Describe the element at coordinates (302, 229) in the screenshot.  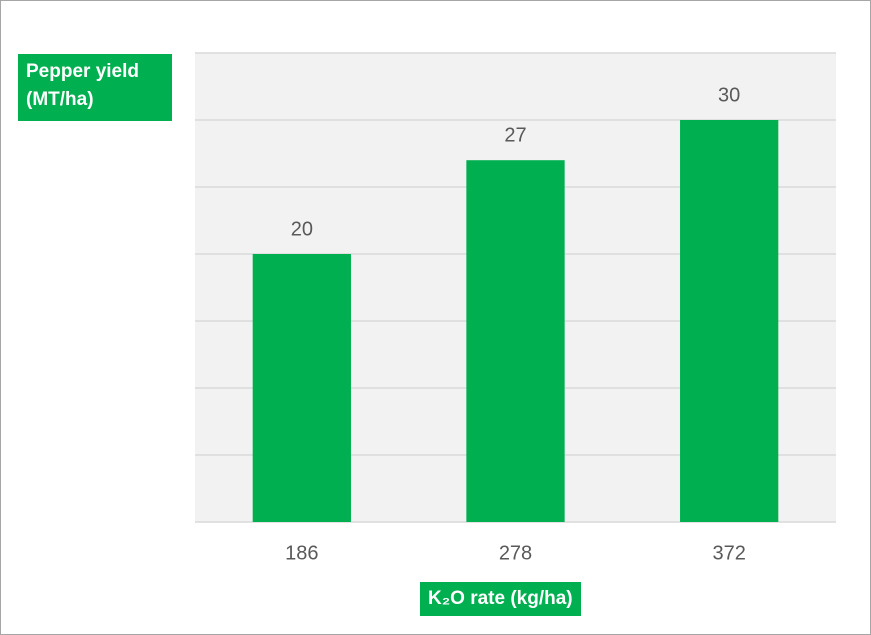
I see `data-label: 20` at that location.